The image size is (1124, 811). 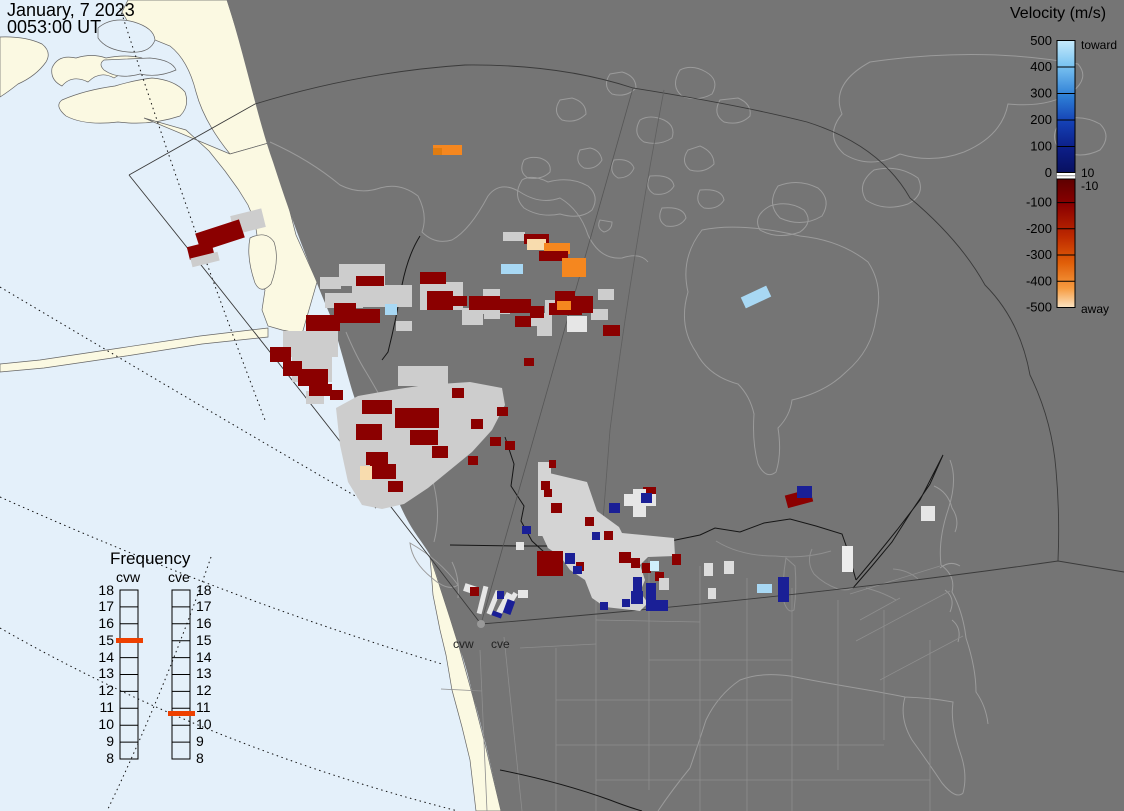 What do you see at coordinates (1039, 228) in the screenshot?
I see `svg-text: -200` at bounding box center [1039, 228].